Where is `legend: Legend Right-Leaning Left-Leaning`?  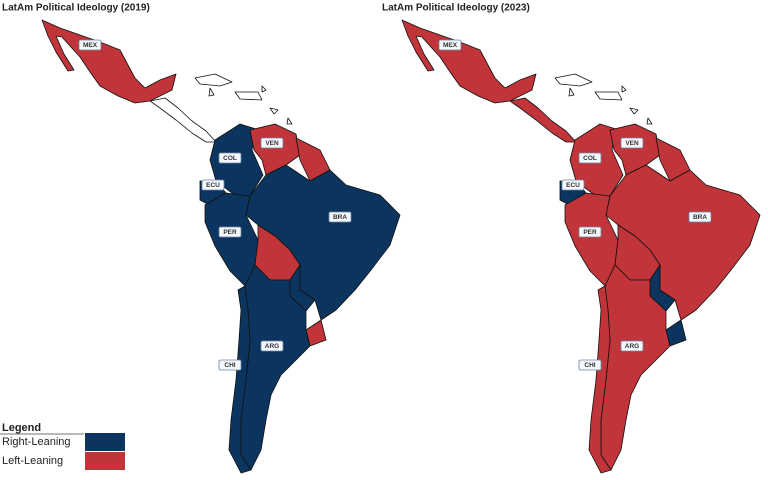
legend: Legend Right-Leaning Left-Leaning is located at coordinates (62, 446).